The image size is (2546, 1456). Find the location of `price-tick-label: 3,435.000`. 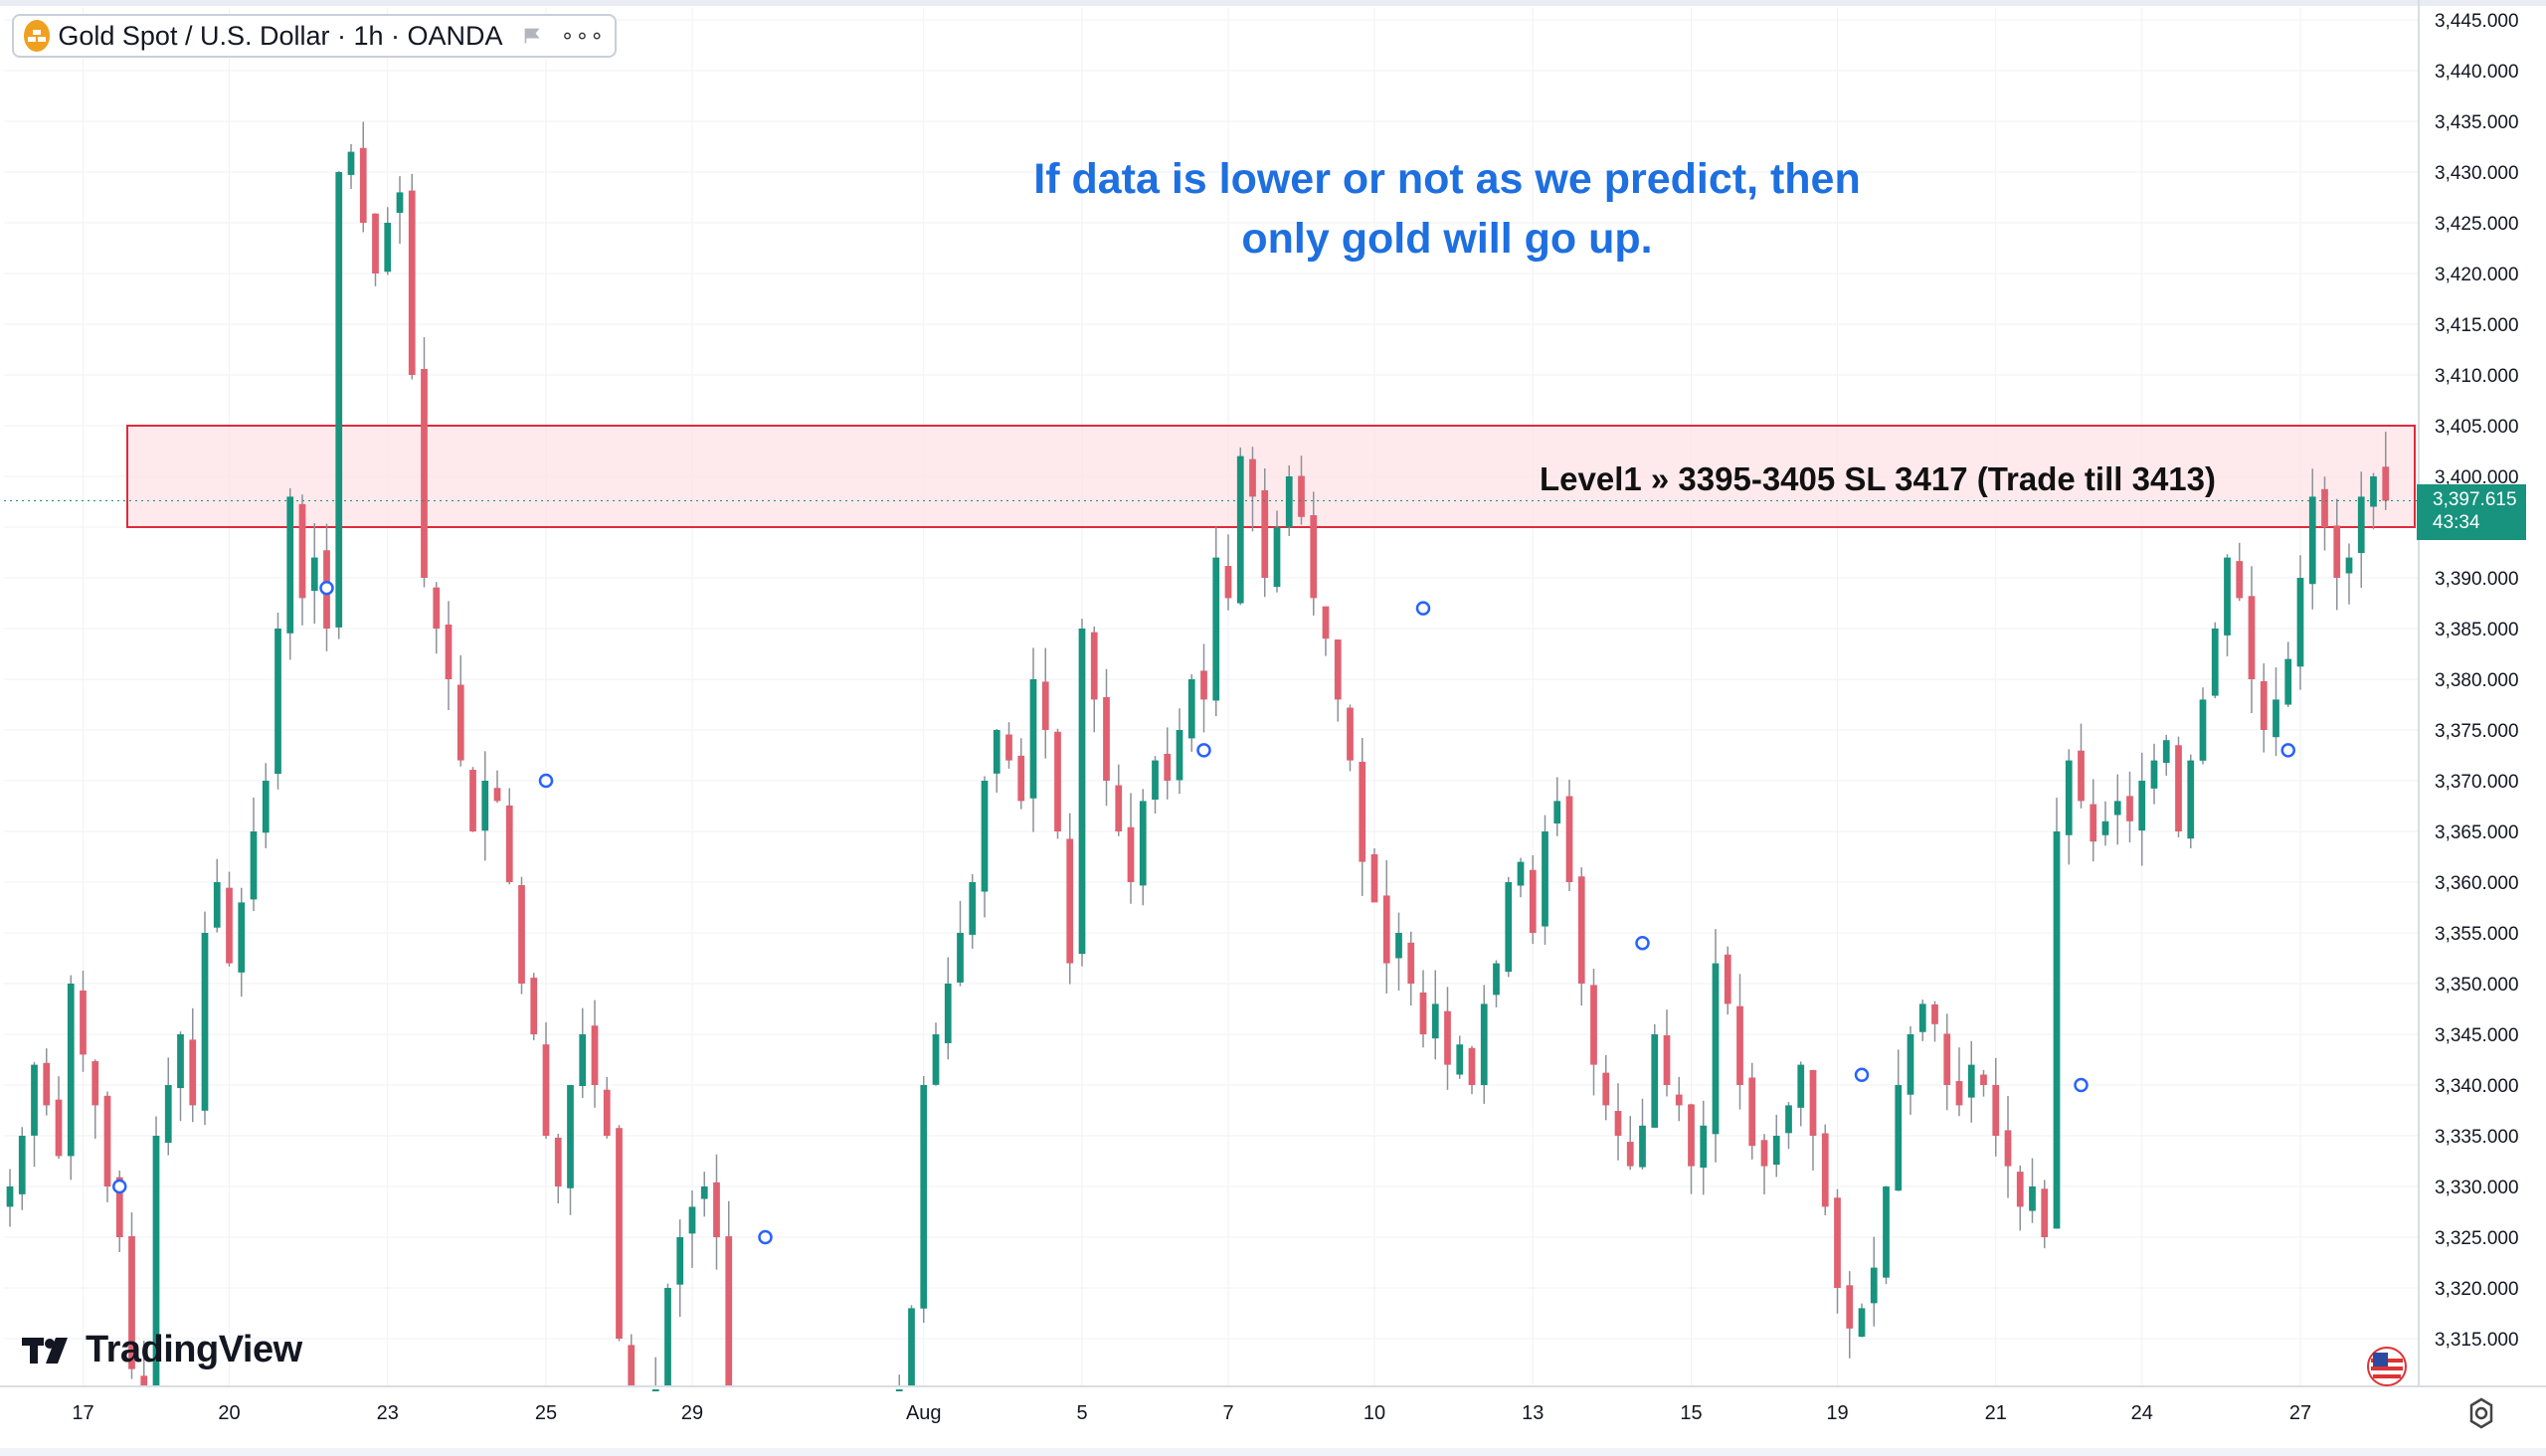

price-tick-label: 3,435.000 is located at coordinates (2477, 122).